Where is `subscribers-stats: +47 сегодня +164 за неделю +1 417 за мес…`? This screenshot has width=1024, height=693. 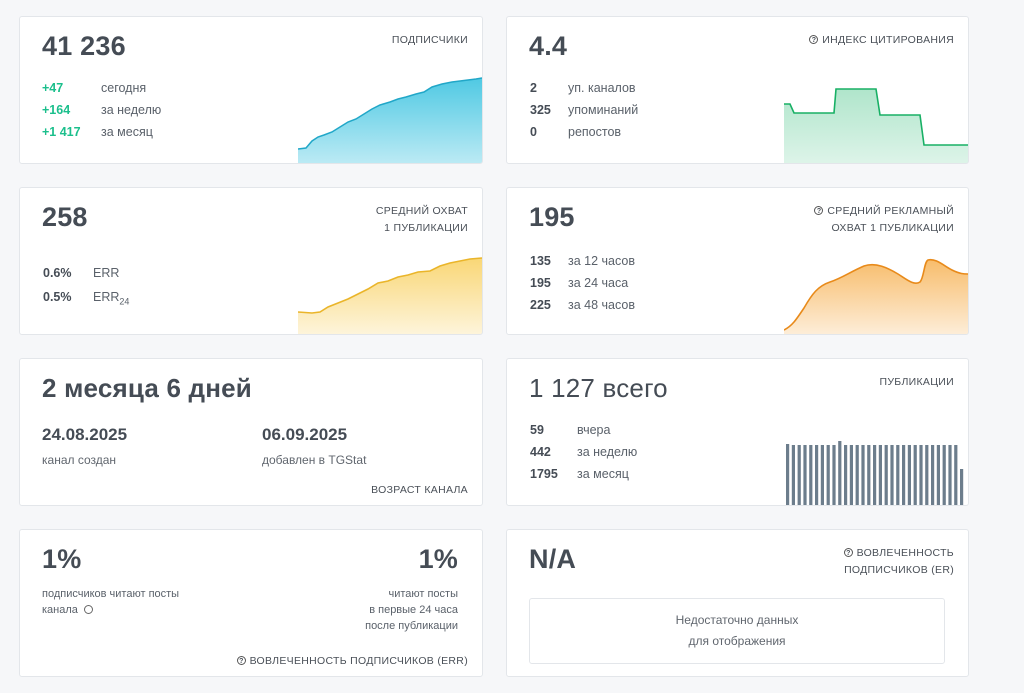 subscribers-stats: +47 сегодня +164 за неделю +1 417 за мес… is located at coordinates (142, 116).